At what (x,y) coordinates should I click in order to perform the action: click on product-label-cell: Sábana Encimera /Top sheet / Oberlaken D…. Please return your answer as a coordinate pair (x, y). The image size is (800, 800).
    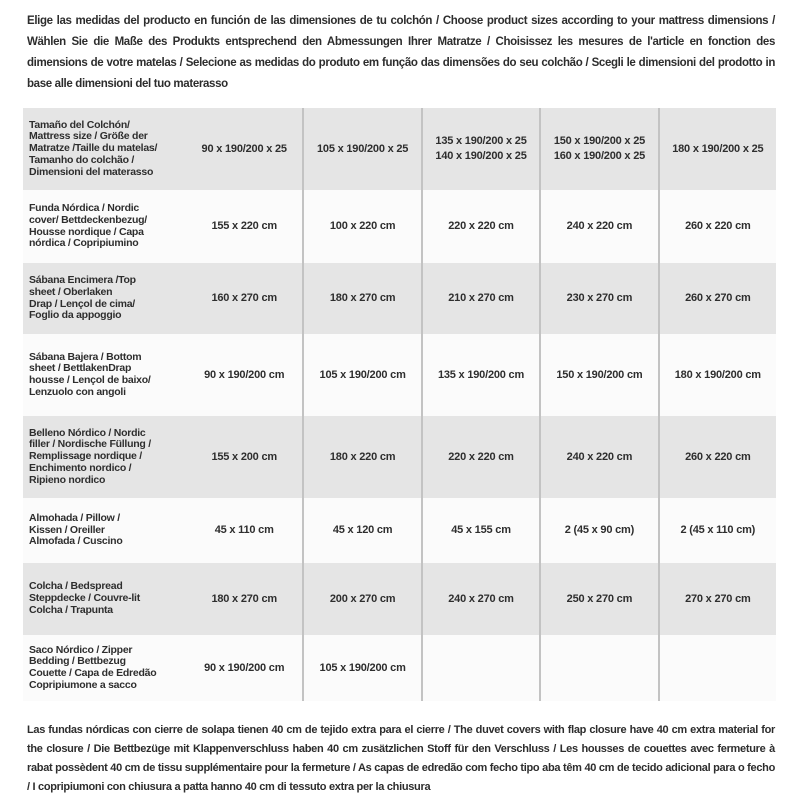
    Looking at the image, I should click on (82, 298).